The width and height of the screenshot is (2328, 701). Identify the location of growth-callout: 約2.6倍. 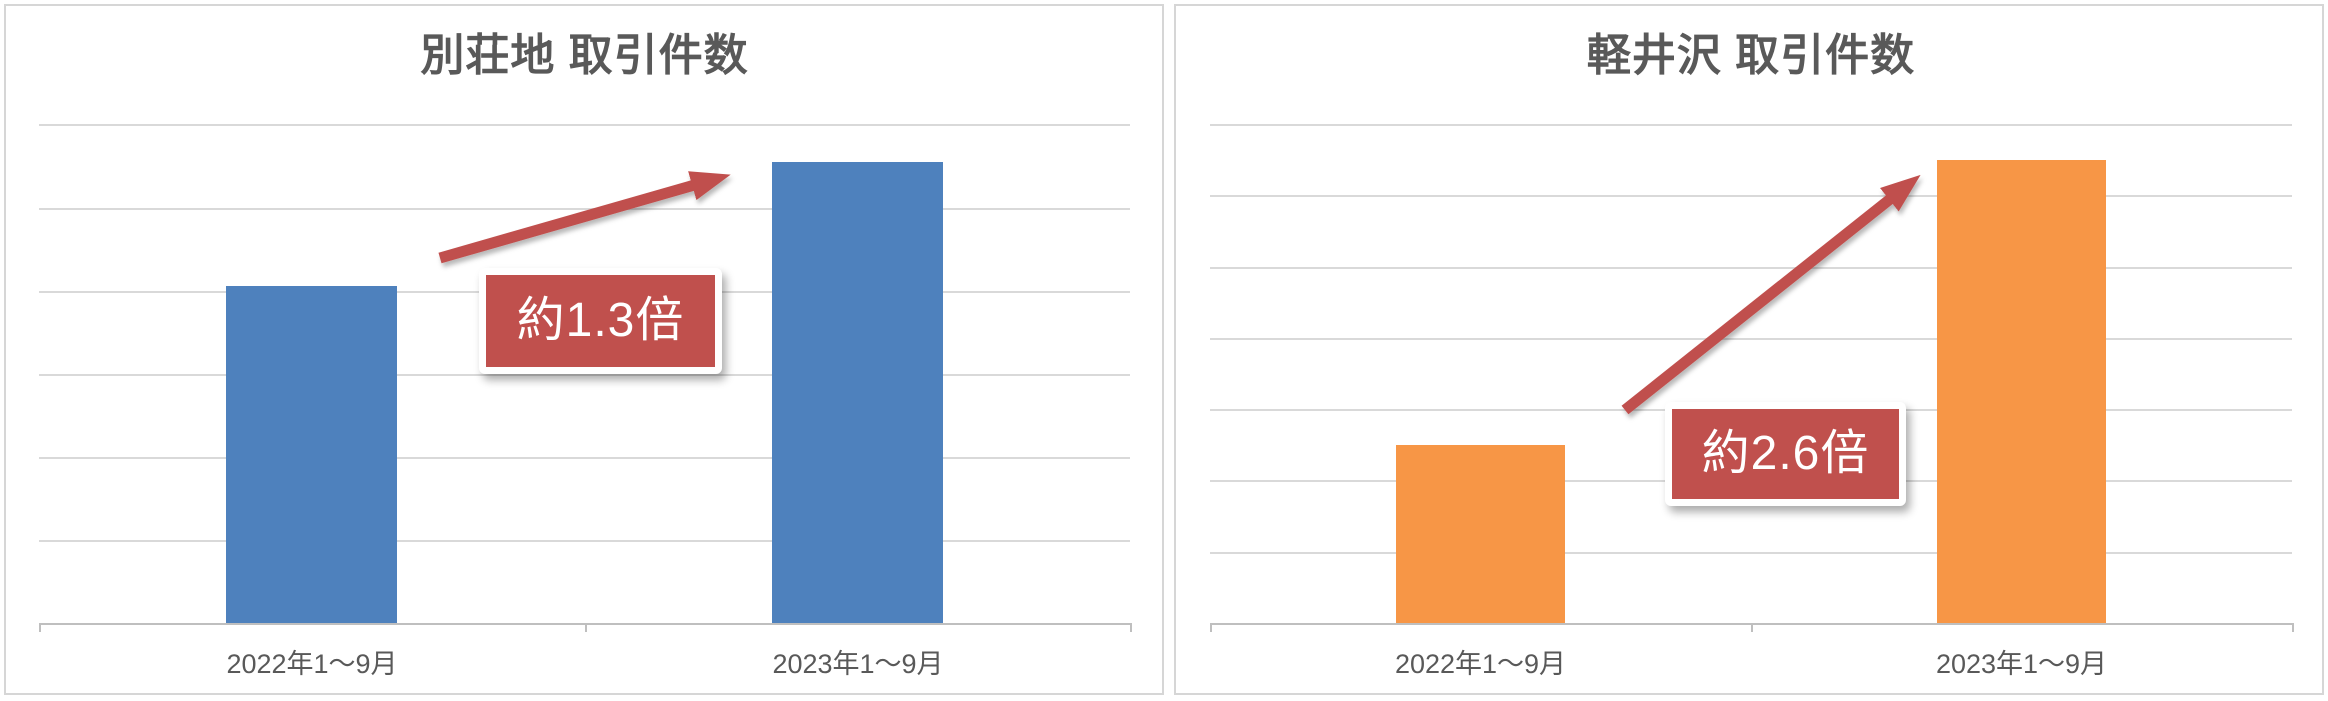
(1785, 454).